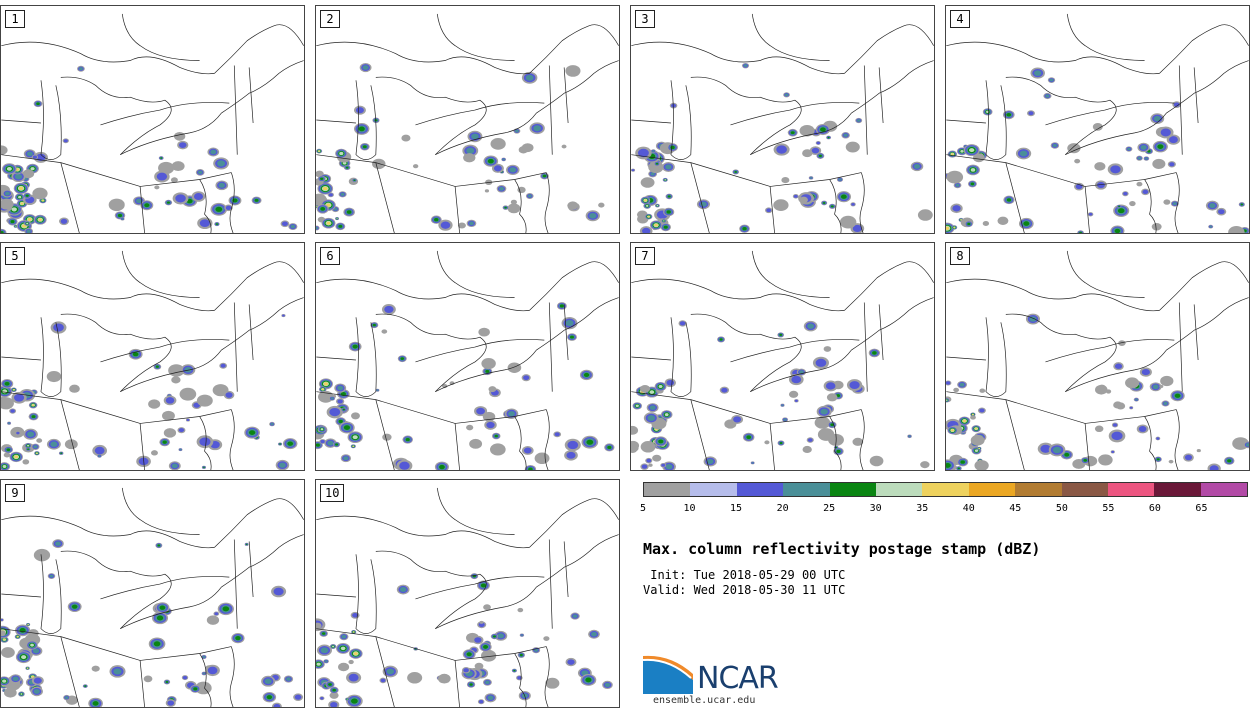  What do you see at coordinates (875, 508) in the screenshot?
I see `colorbar-tick-label: 30` at bounding box center [875, 508].